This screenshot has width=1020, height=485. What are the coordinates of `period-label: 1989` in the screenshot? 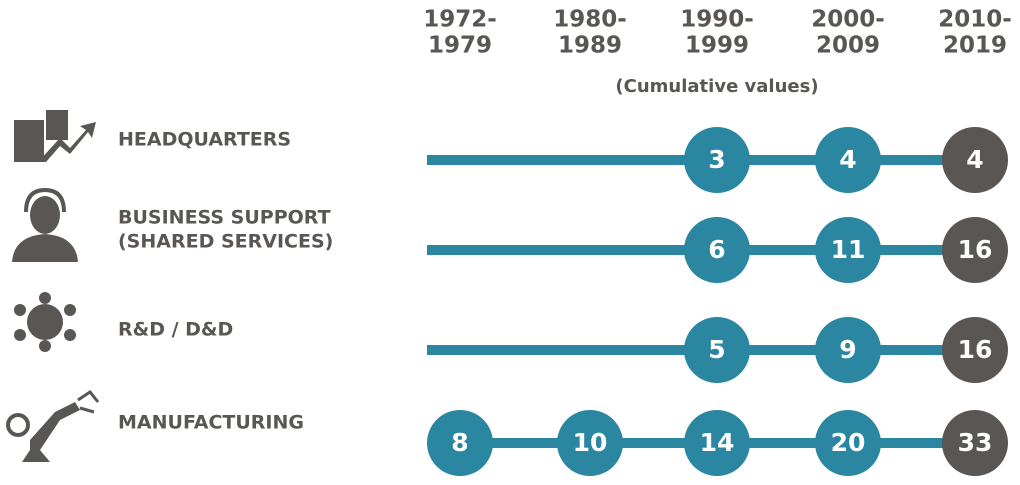 It's located at (590, 46).